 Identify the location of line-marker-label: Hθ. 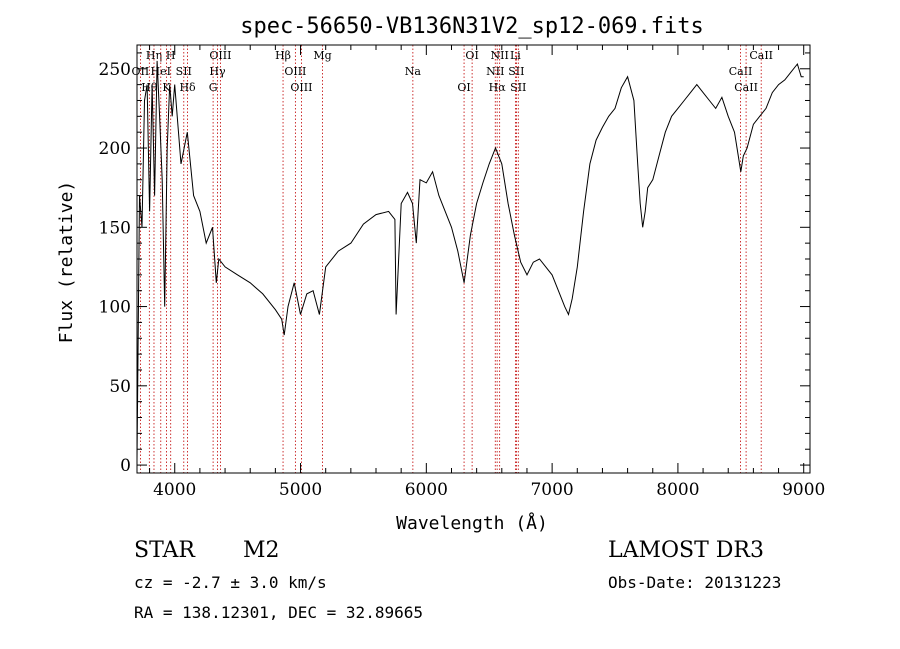
(149, 87).